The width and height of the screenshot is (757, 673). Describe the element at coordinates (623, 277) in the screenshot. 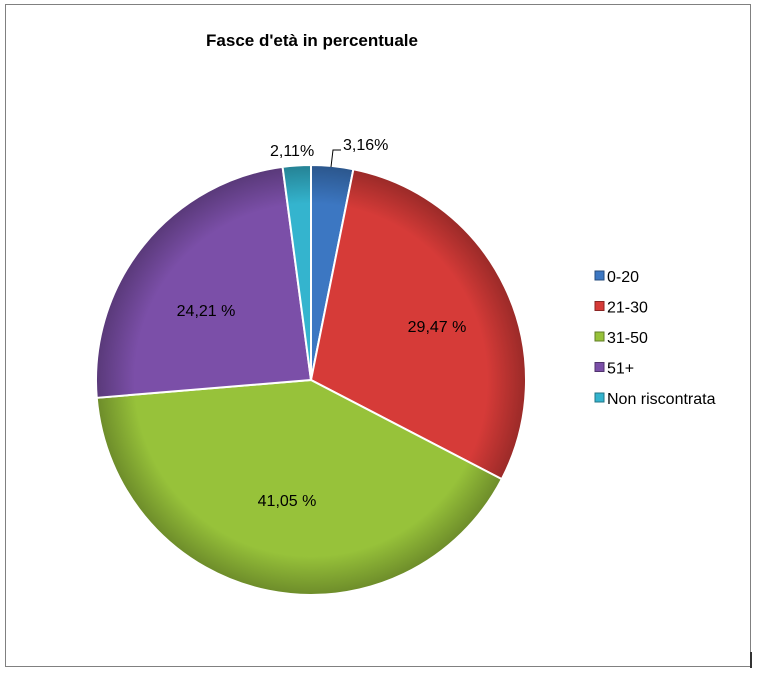

I see `legend-label-0-20: 0-20` at that location.